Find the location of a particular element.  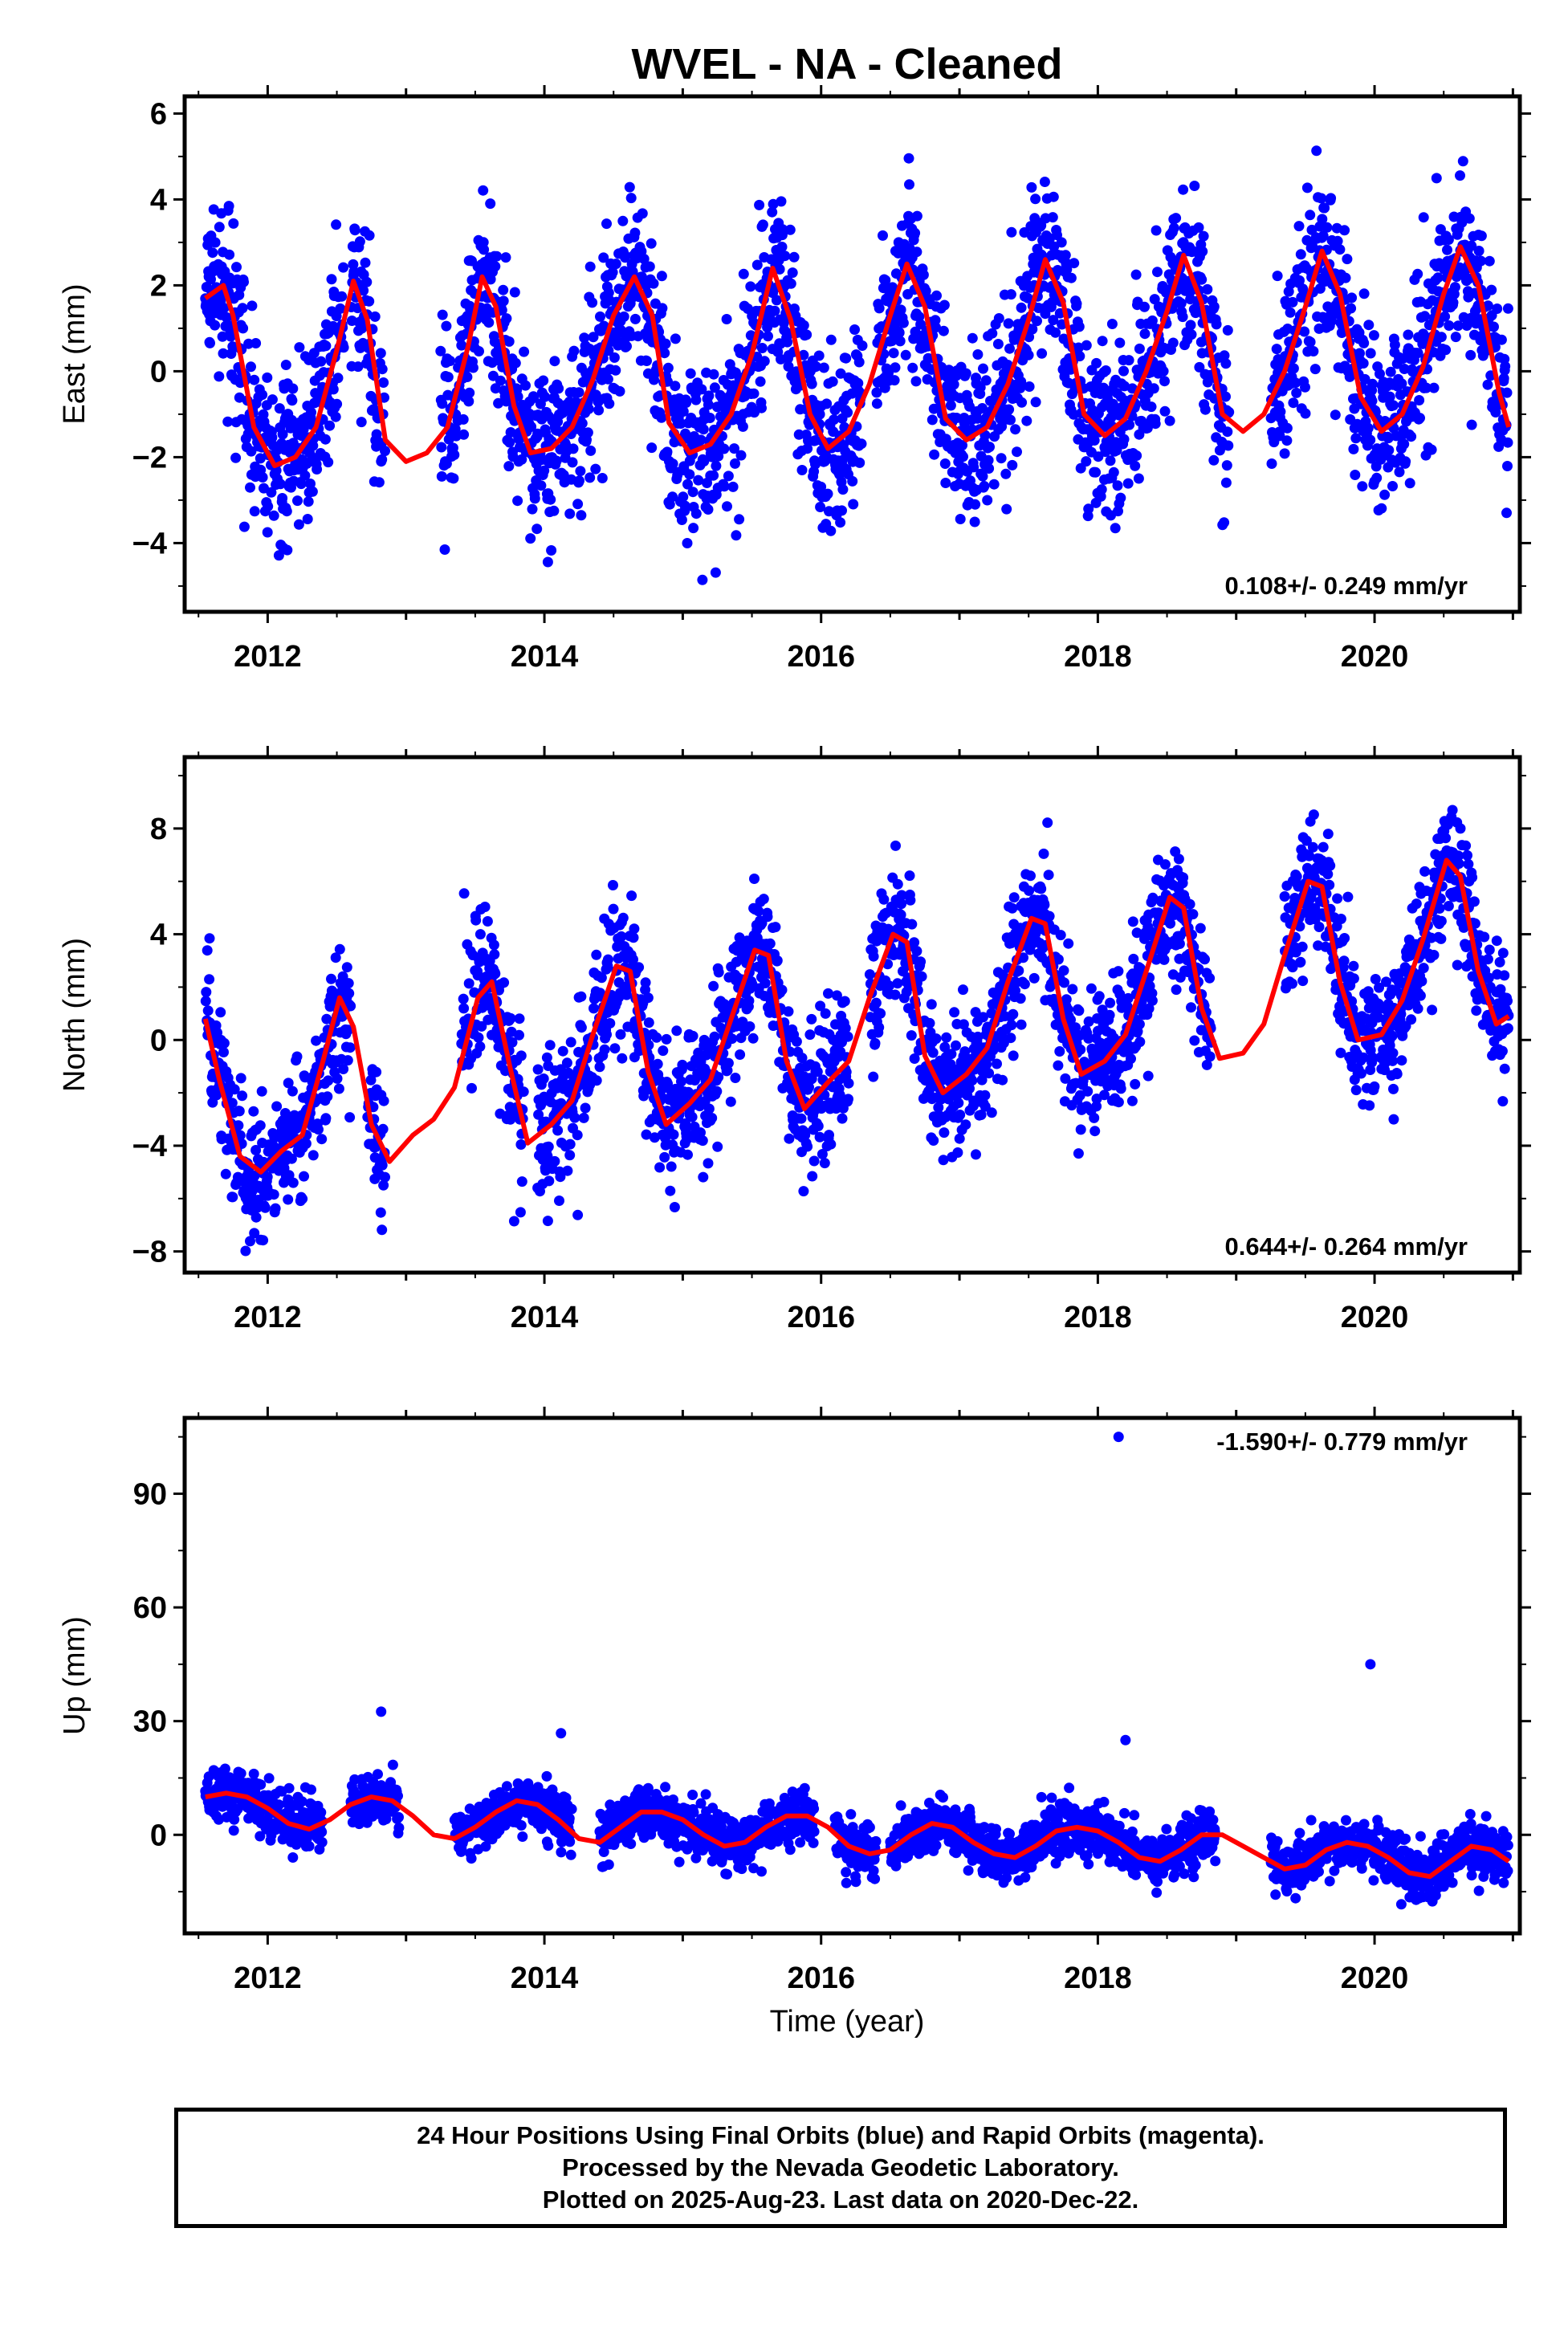

y-tick-label: 4 is located at coordinates (158, 200).